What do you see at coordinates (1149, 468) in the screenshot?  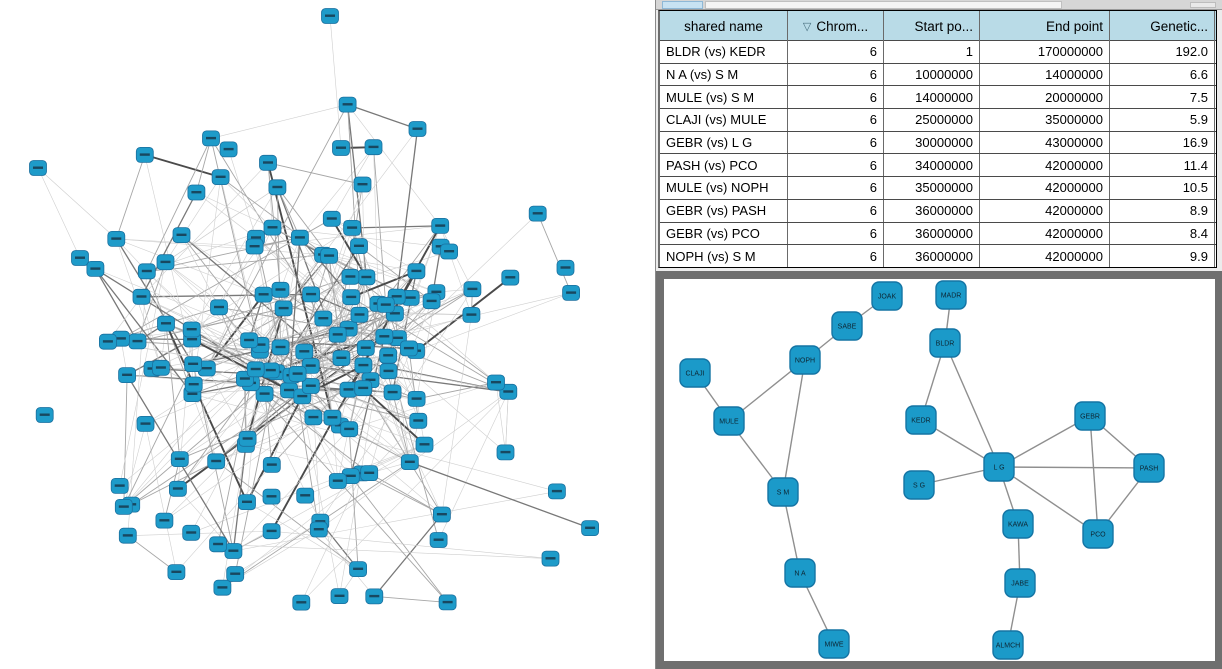 I see `detail-node-PASH: PASH` at bounding box center [1149, 468].